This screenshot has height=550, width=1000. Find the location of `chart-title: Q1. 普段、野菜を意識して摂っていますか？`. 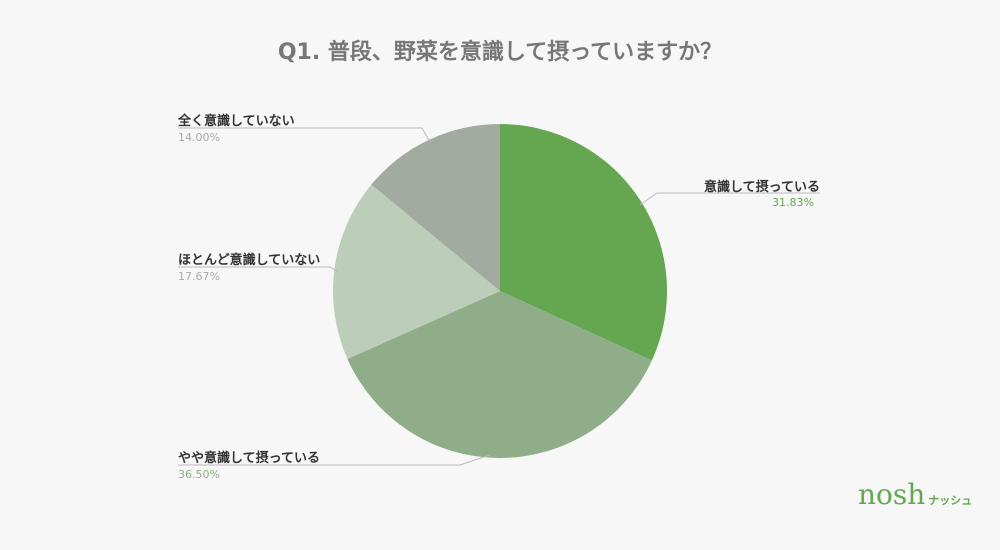

chart-title: Q1. 普段、野菜を意識して摂っていますか？ is located at coordinates (500, 52).